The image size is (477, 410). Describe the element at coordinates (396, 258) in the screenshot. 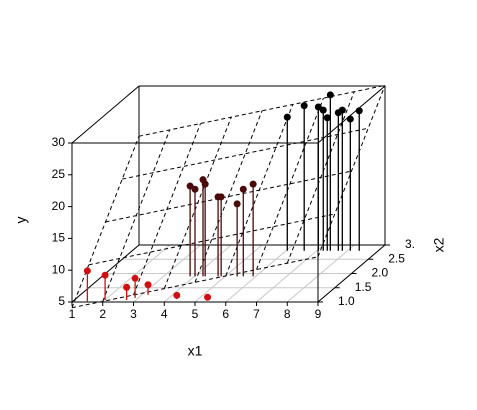

I see `x2-tick-label: 2.5` at that location.